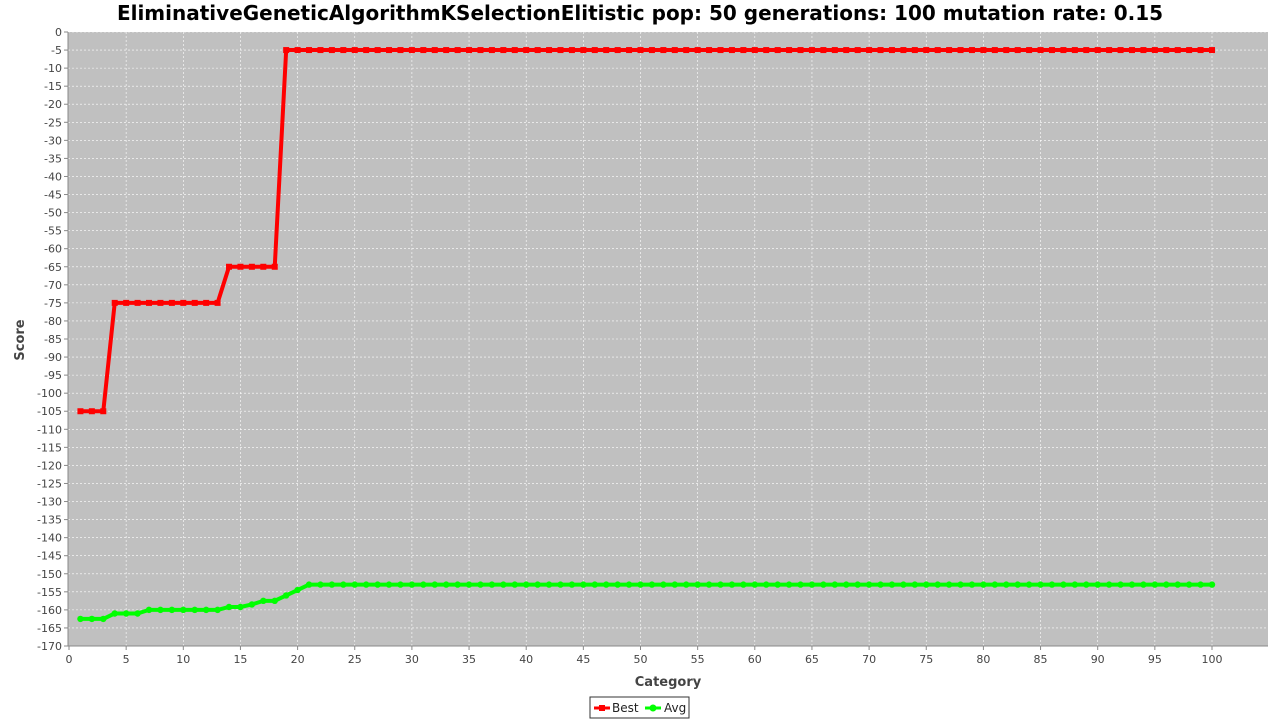 The height and width of the screenshot is (720, 1280). I want to click on legend-avg-label: Avg, so click(675, 708).